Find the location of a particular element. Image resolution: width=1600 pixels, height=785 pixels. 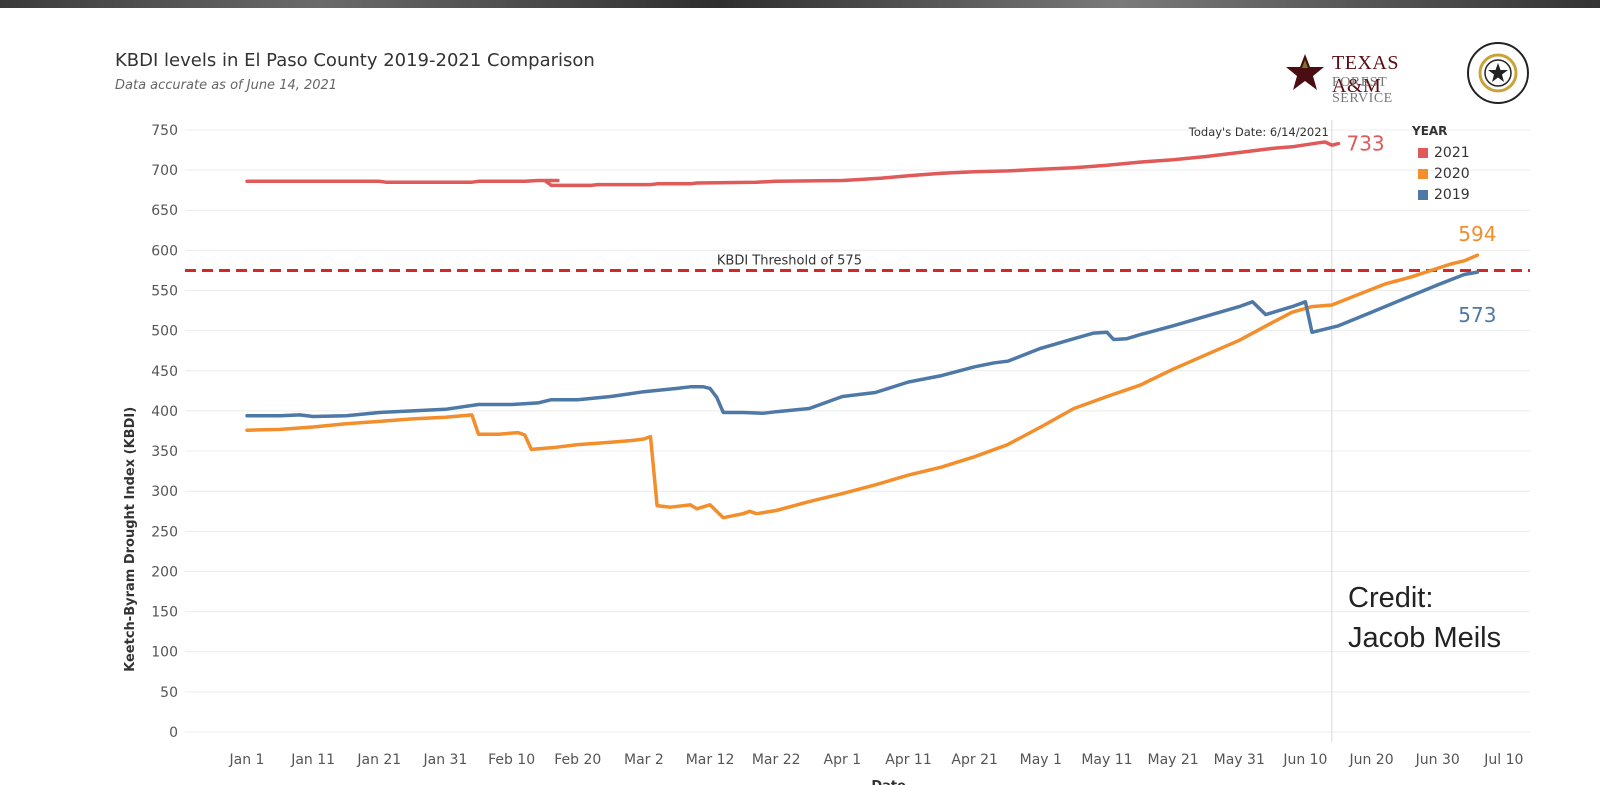

x-tick-label: Mar 12 is located at coordinates (710, 760).